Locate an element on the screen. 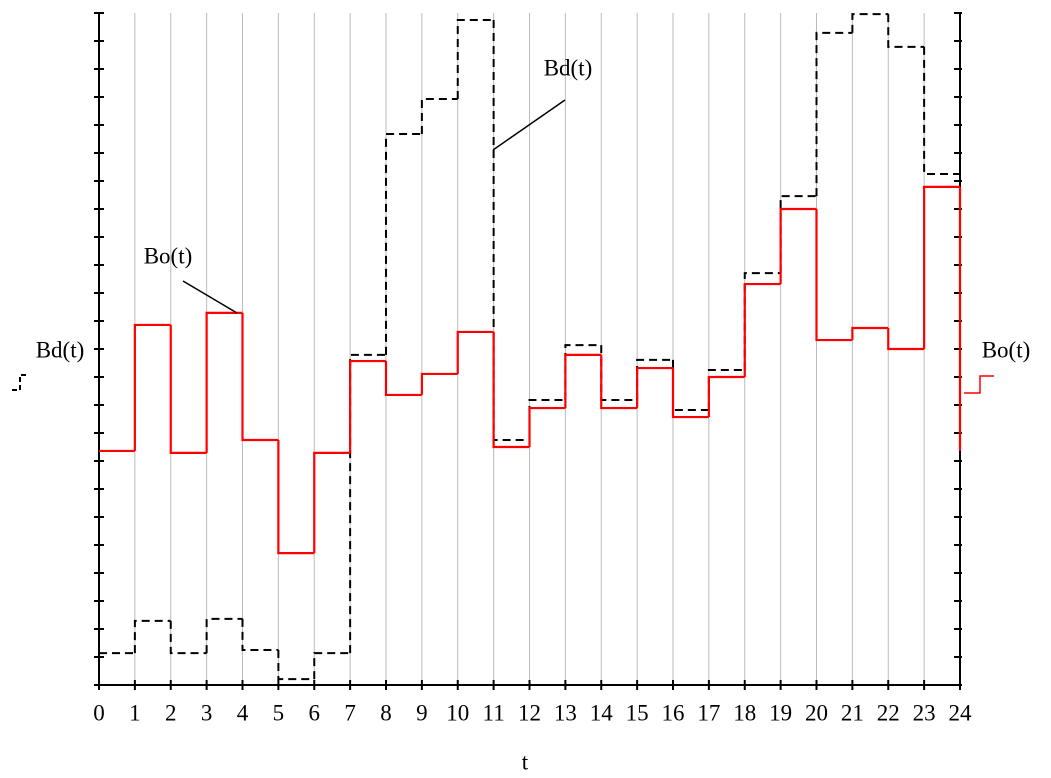 The image size is (1051, 778). x-tick-label: 1 is located at coordinates (135, 712).